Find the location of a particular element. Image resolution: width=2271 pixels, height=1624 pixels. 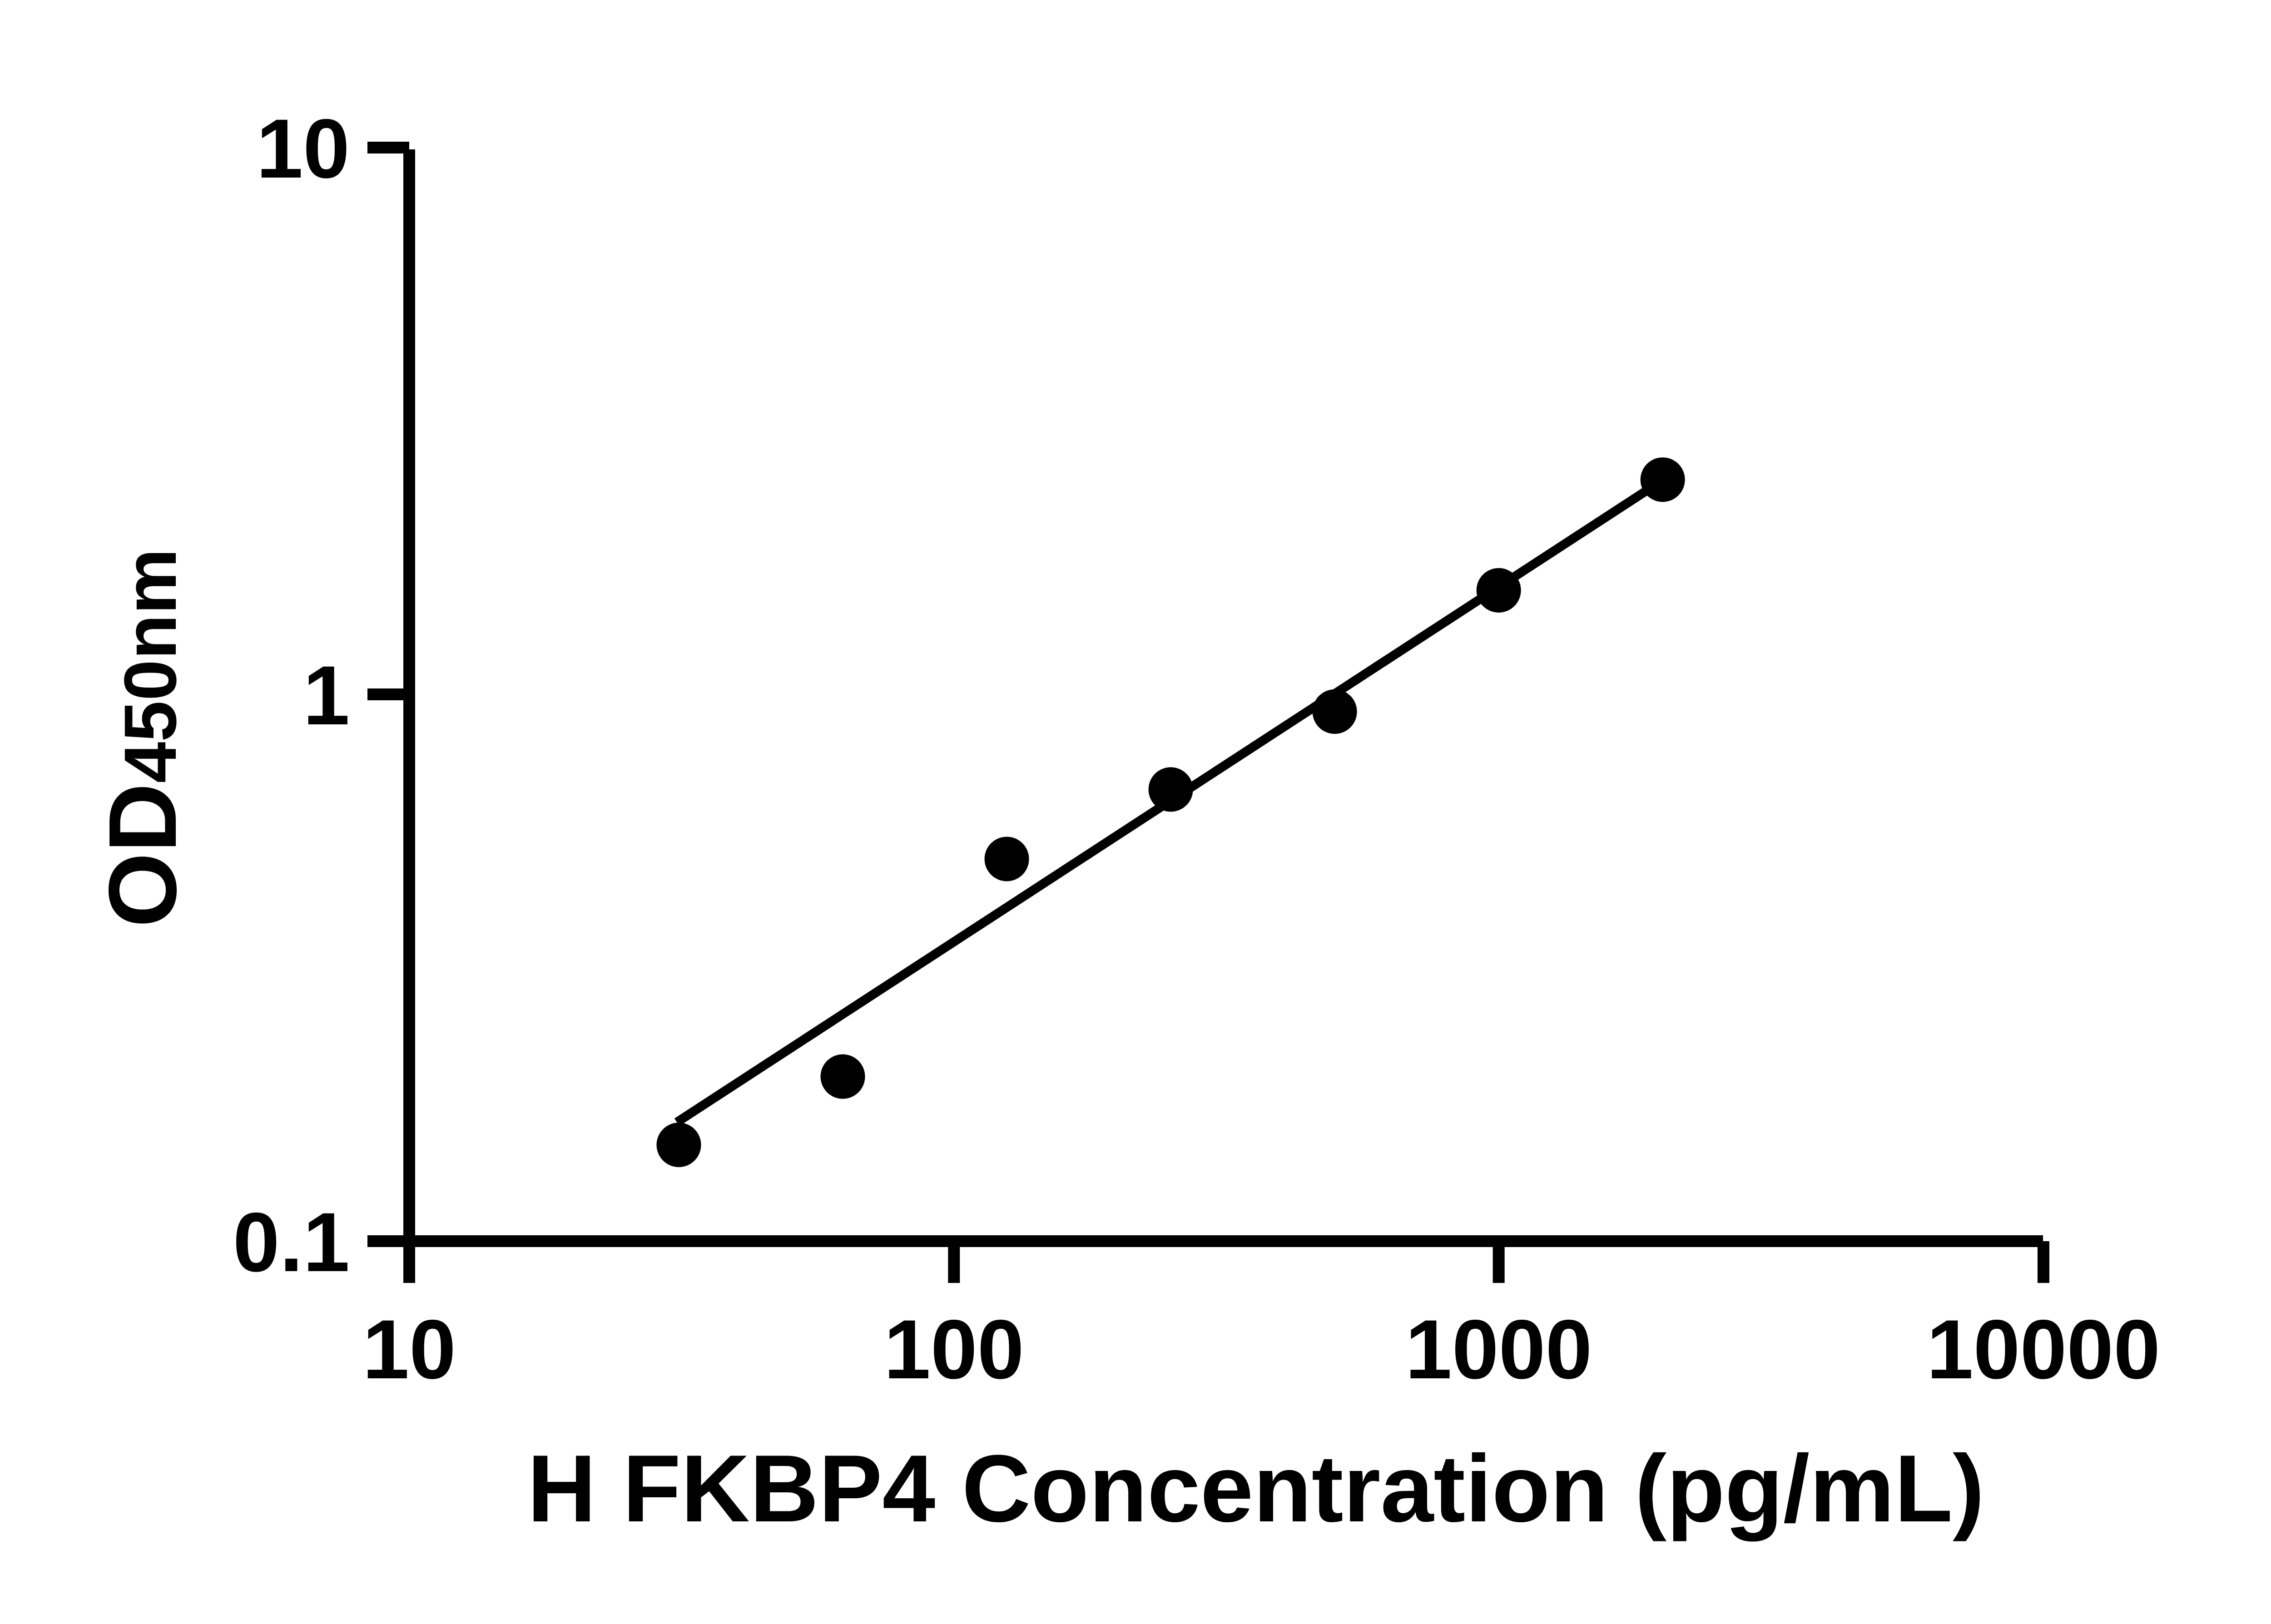

x-axis-title: H FKBP4 Concentration (pg/mL) is located at coordinates (1255, 1488).